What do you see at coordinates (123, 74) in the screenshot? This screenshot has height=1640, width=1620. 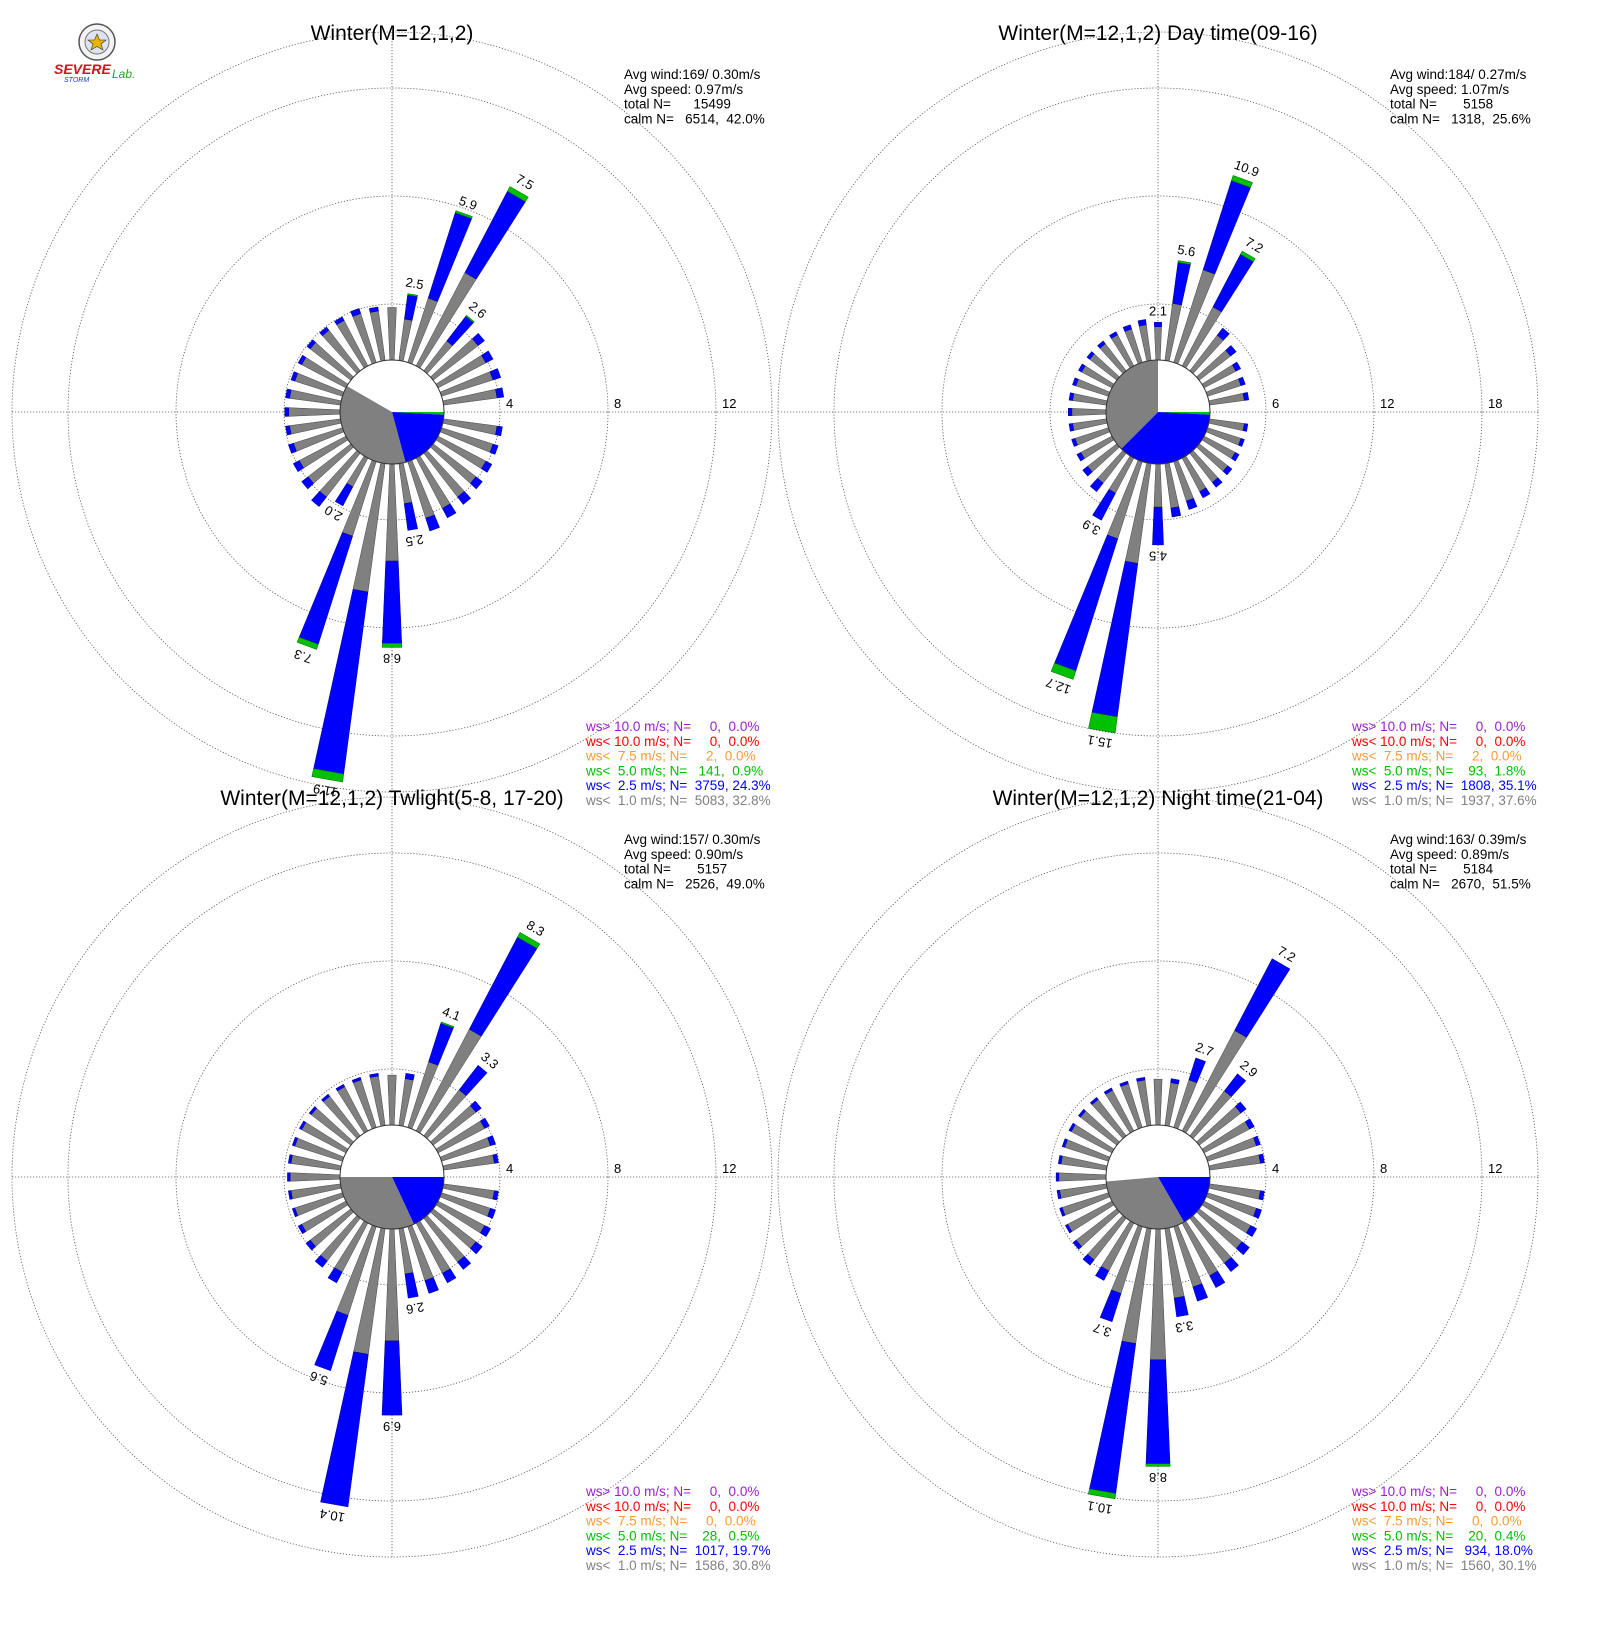 I see `logo-lab-text: Lab.` at bounding box center [123, 74].